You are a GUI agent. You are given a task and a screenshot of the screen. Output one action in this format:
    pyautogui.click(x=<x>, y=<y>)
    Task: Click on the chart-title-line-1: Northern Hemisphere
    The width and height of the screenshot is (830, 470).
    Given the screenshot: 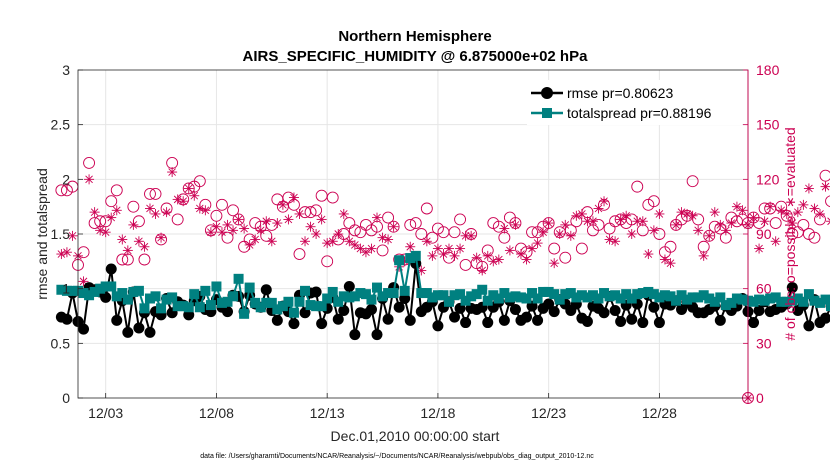 What is the action you would take?
    pyautogui.click(x=414, y=36)
    